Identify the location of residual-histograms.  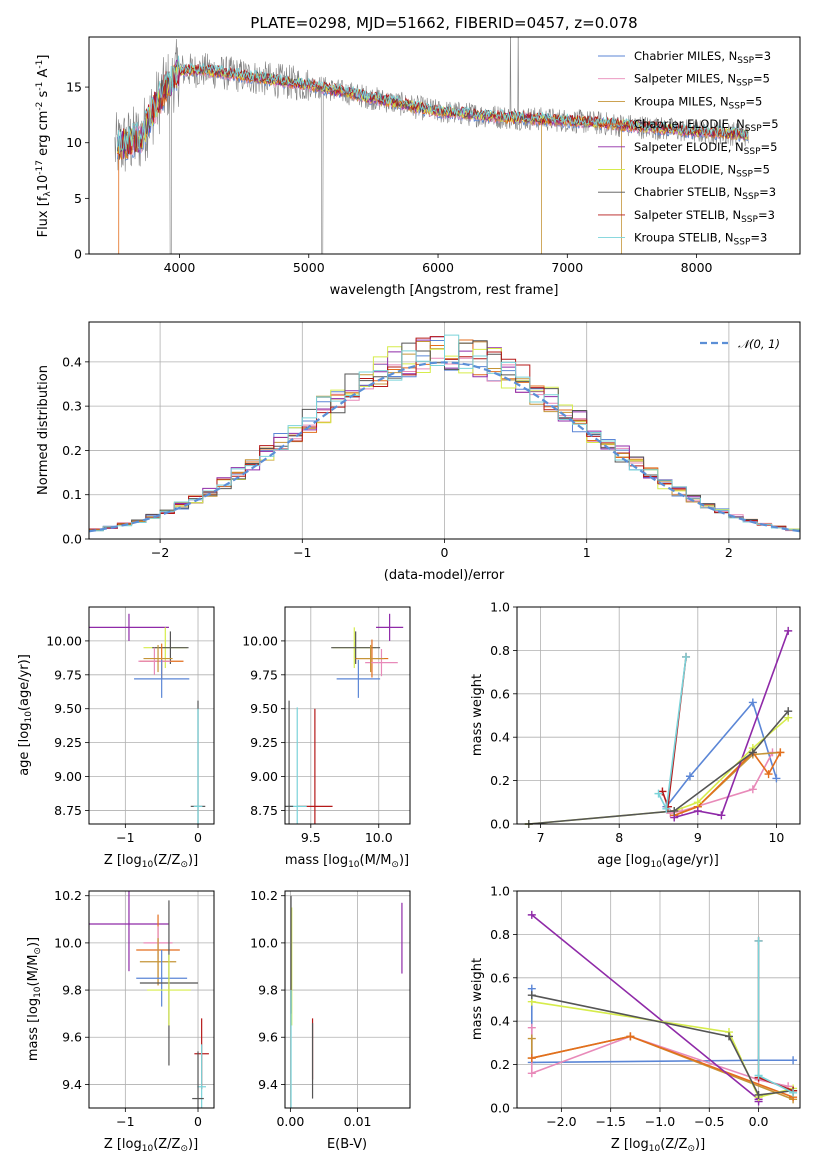
(444, 434).